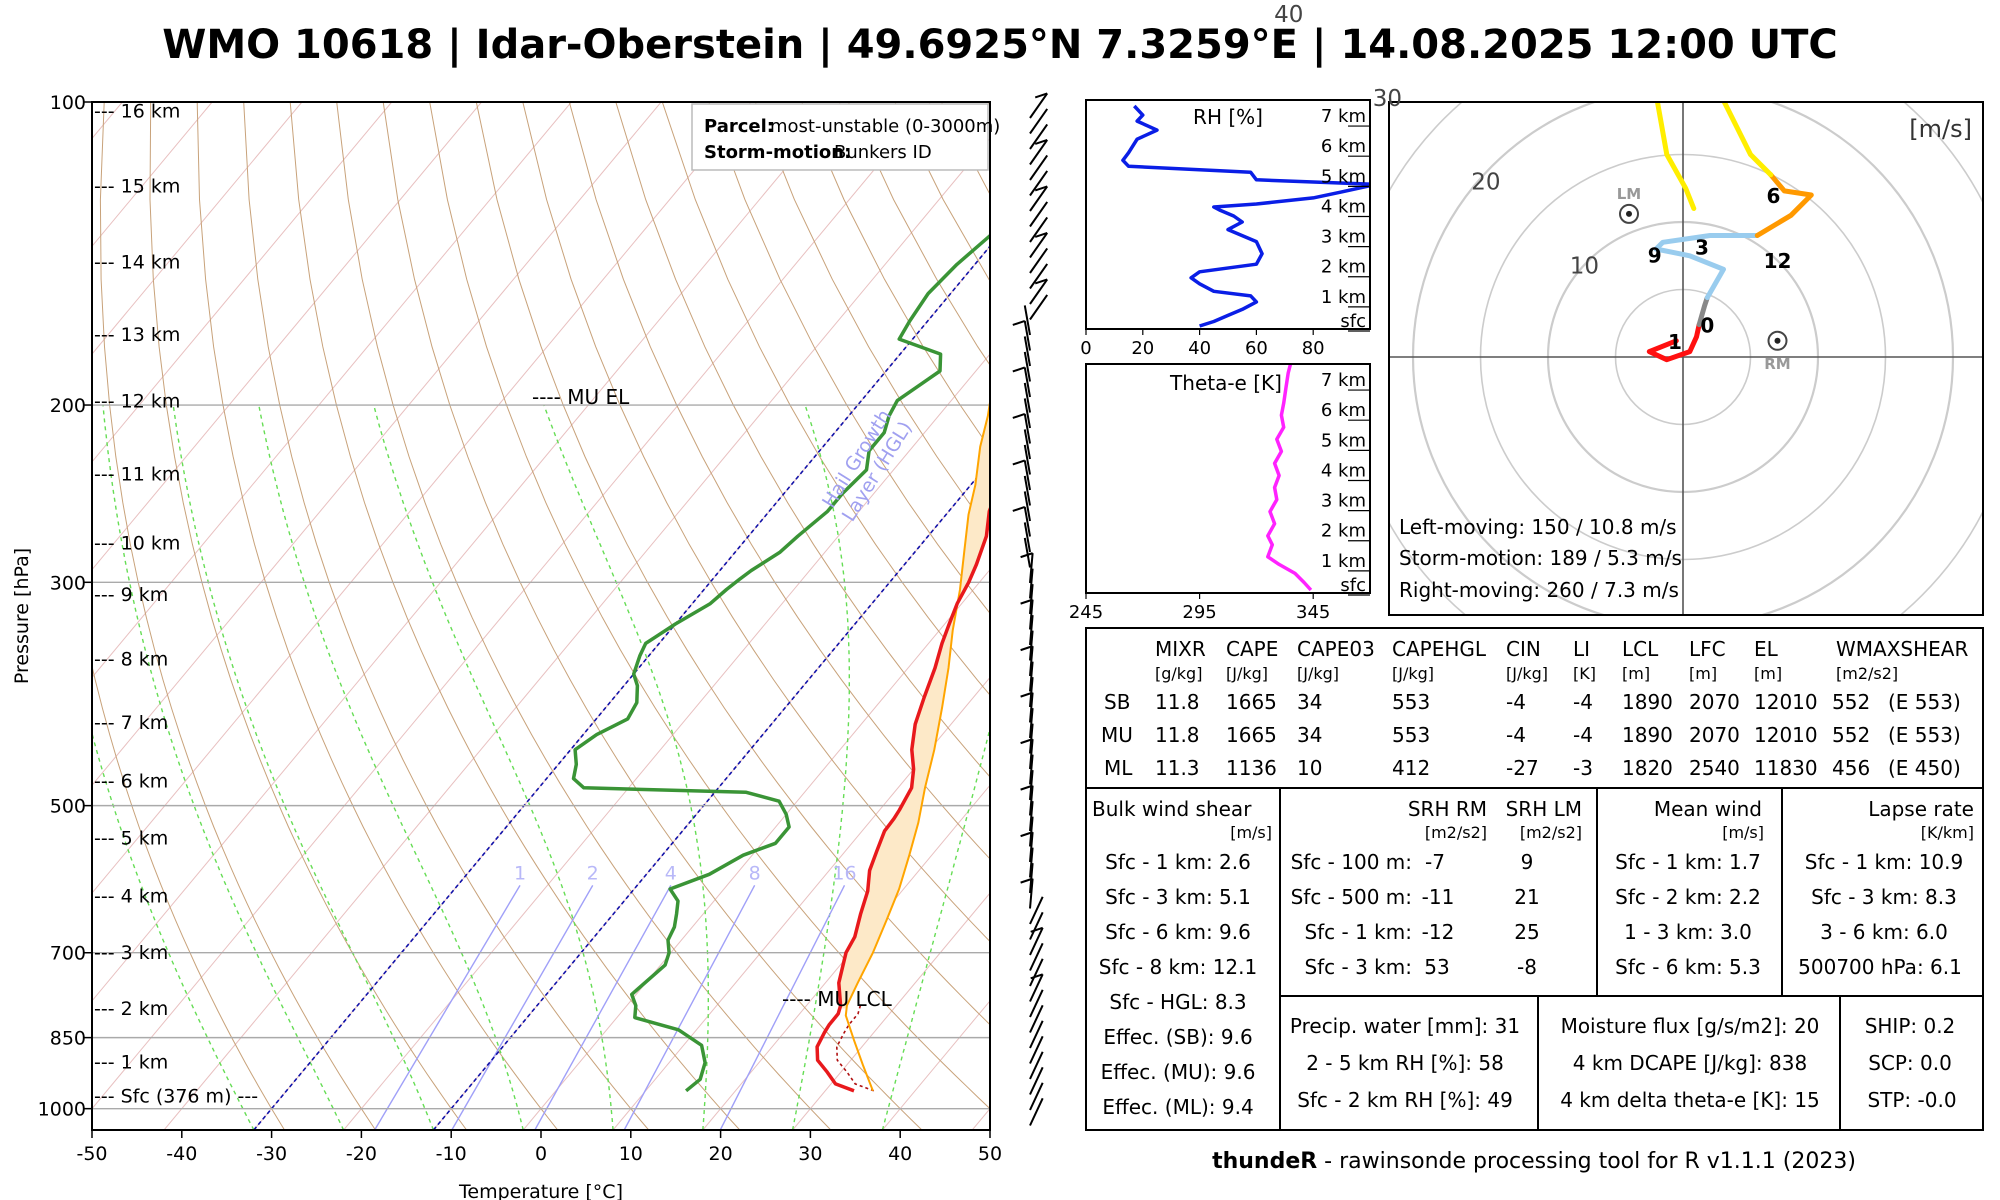 This screenshot has width=2000, height=1200. What do you see at coordinates (1178, 1072) in the screenshot?
I see `shear-row: Effec. (MU): 9.6` at bounding box center [1178, 1072].